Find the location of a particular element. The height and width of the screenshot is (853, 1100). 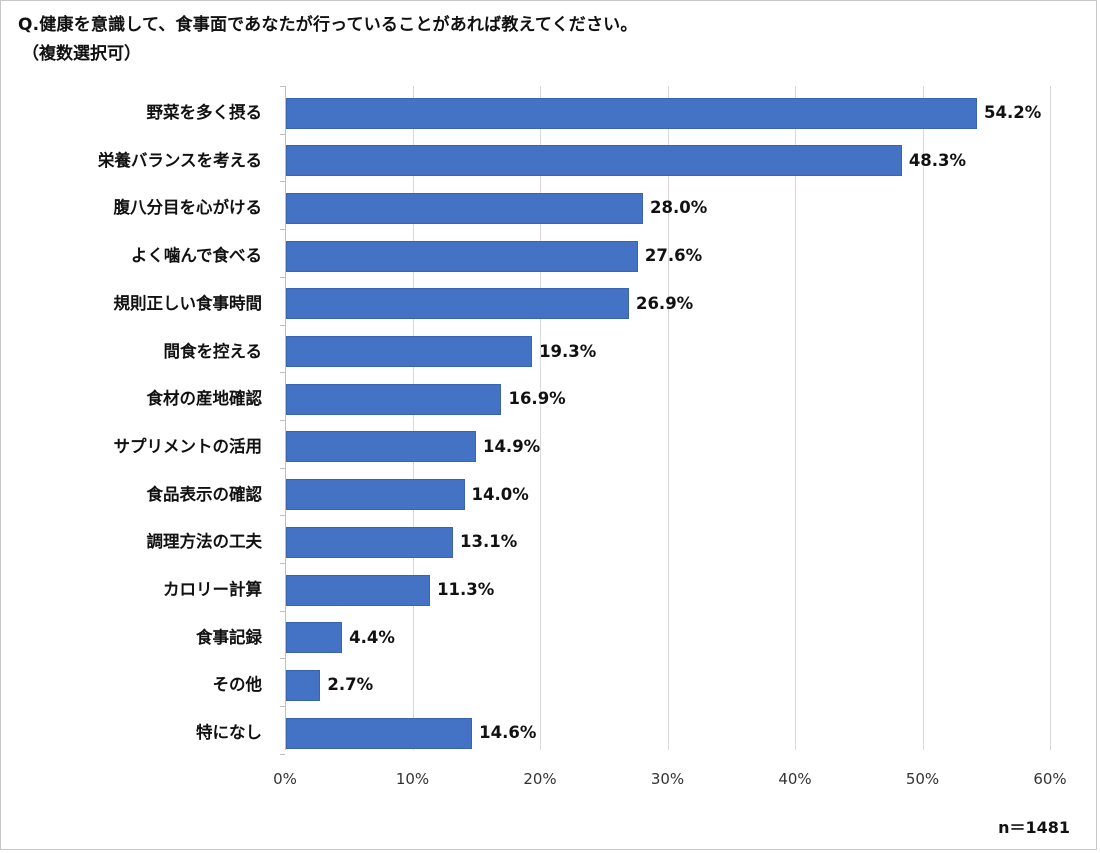

category-label: その他 is located at coordinates (237, 685).